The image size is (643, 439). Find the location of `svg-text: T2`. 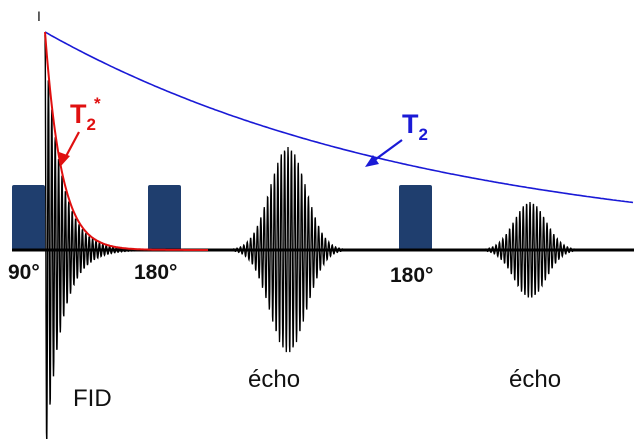

svg-text: T2 is located at coordinates (415, 126).